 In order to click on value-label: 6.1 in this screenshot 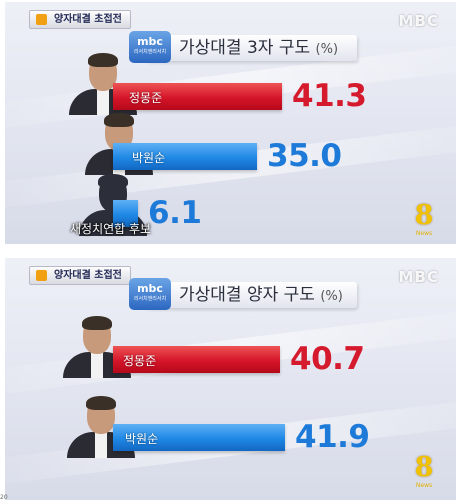, I will do `click(175, 213)`.